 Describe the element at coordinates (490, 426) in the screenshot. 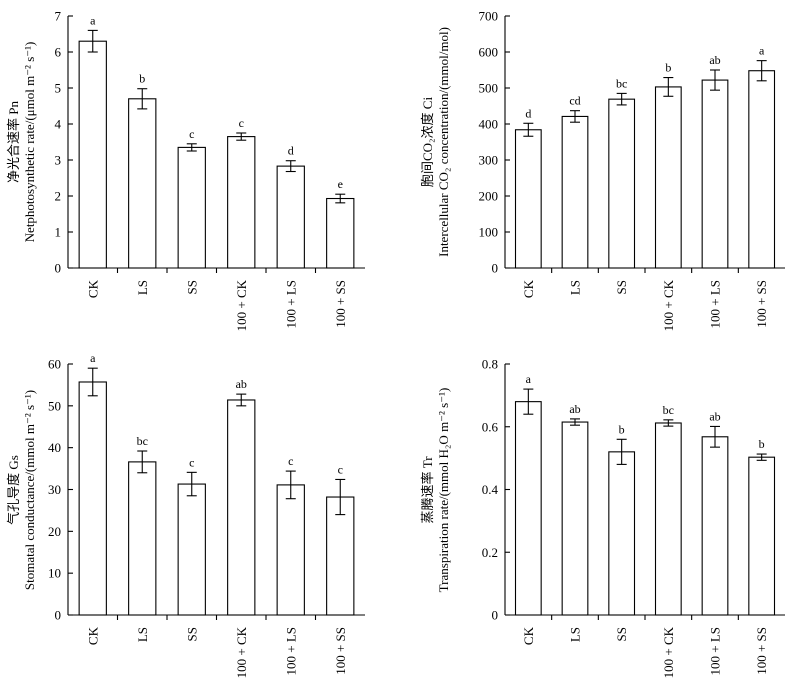

I see `y-tick-label: 0.6` at that location.